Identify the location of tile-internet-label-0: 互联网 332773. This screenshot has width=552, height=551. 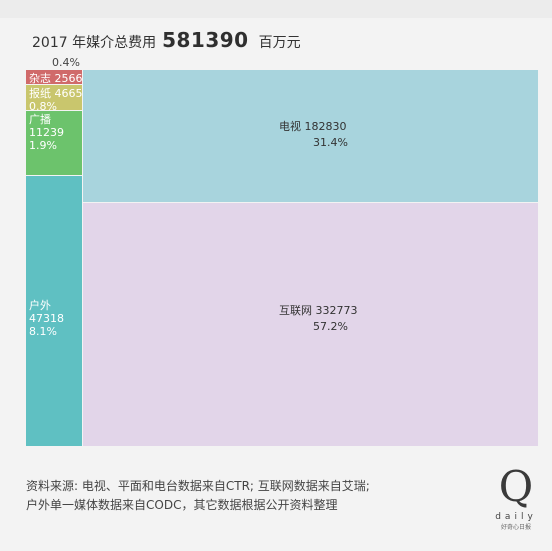
(318, 311).